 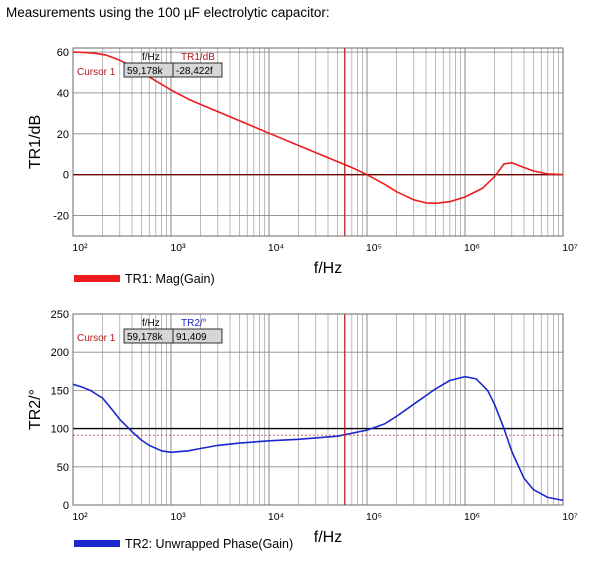 I want to click on y-tick-label: 50, so click(x=63, y=468).